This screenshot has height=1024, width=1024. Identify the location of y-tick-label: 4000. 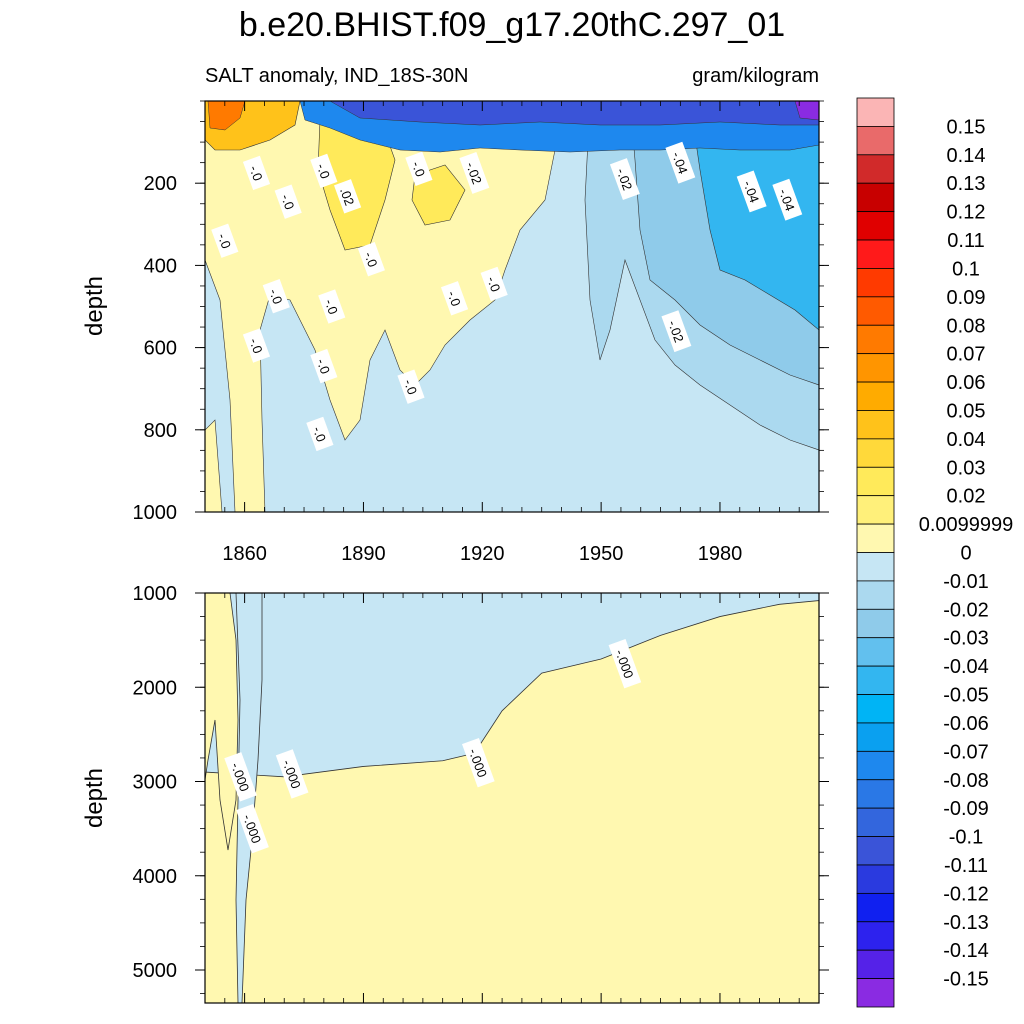
(155, 877).